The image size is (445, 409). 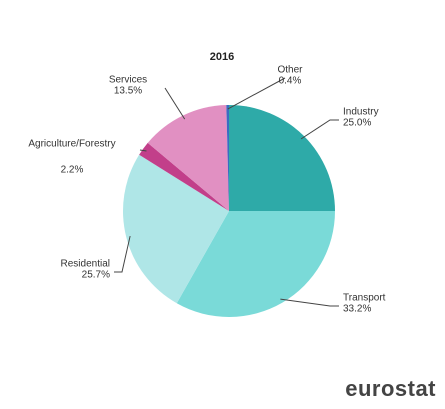 What do you see at coordinates (85, 264) in the screenshot?
I see `slice-label: Residential` at bounding box center [85, 264].